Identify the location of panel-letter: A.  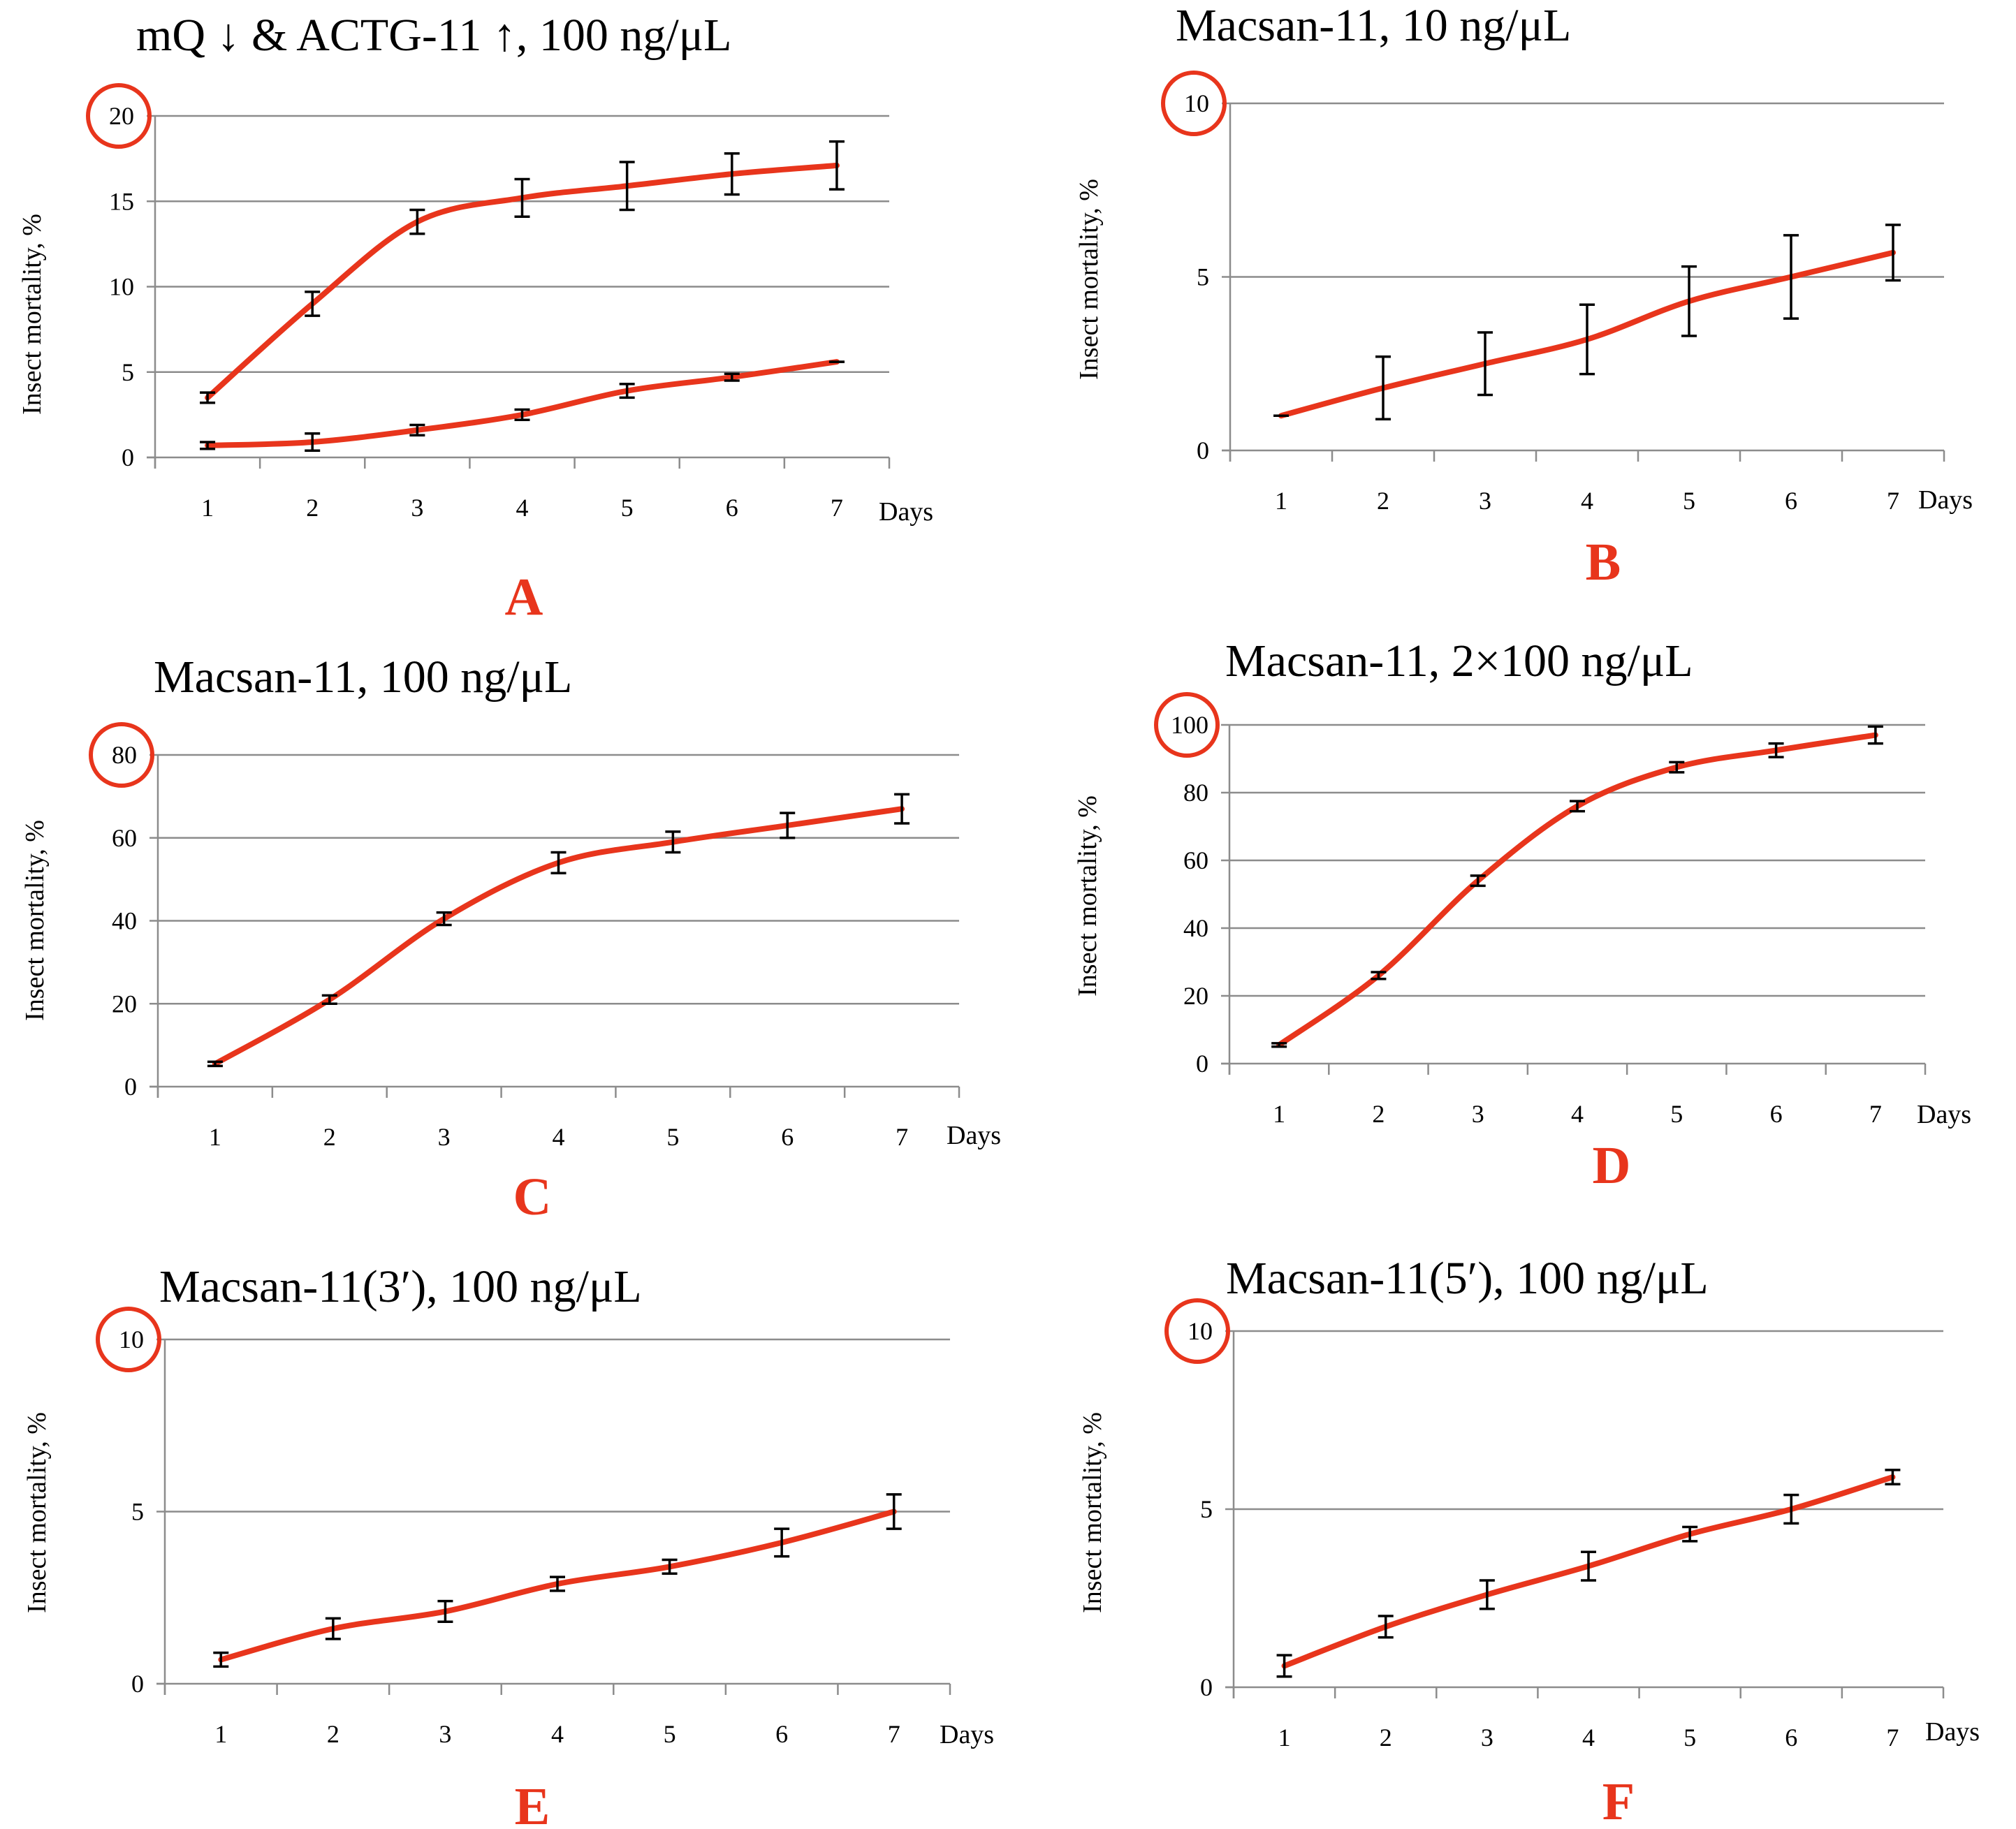
(524, 597).